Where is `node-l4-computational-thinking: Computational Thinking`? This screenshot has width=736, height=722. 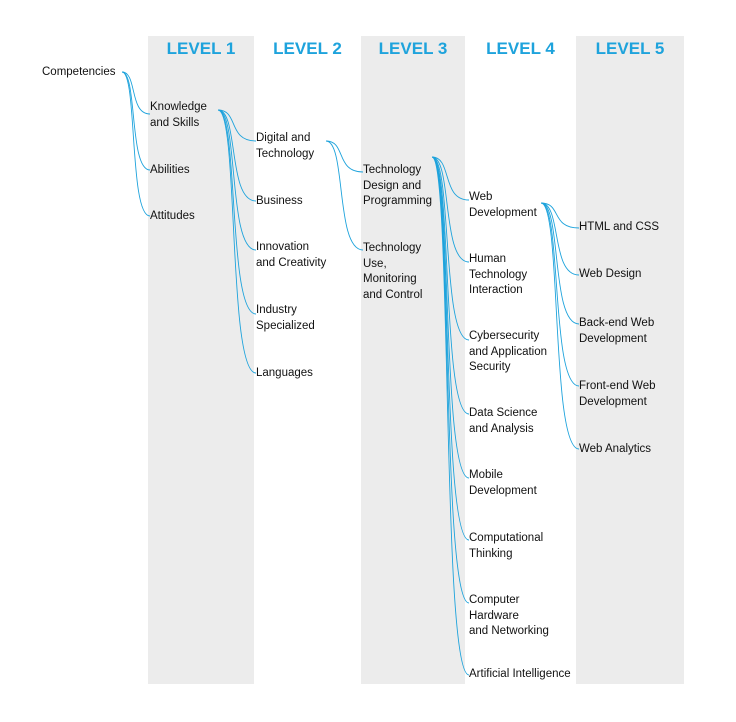
node-l4-computational-thinking: Computational Thinking is located at coordinates (506, 546).